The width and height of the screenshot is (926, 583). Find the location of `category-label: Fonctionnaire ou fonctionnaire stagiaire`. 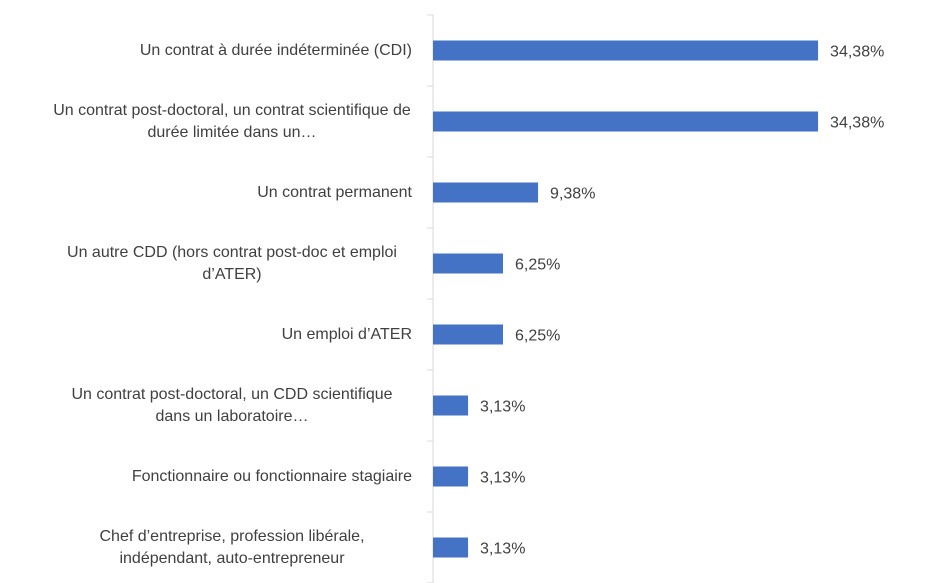

category-label: Fonctionnaire ou fonctionnaire stagiaire is located at coordinates (271, 476).